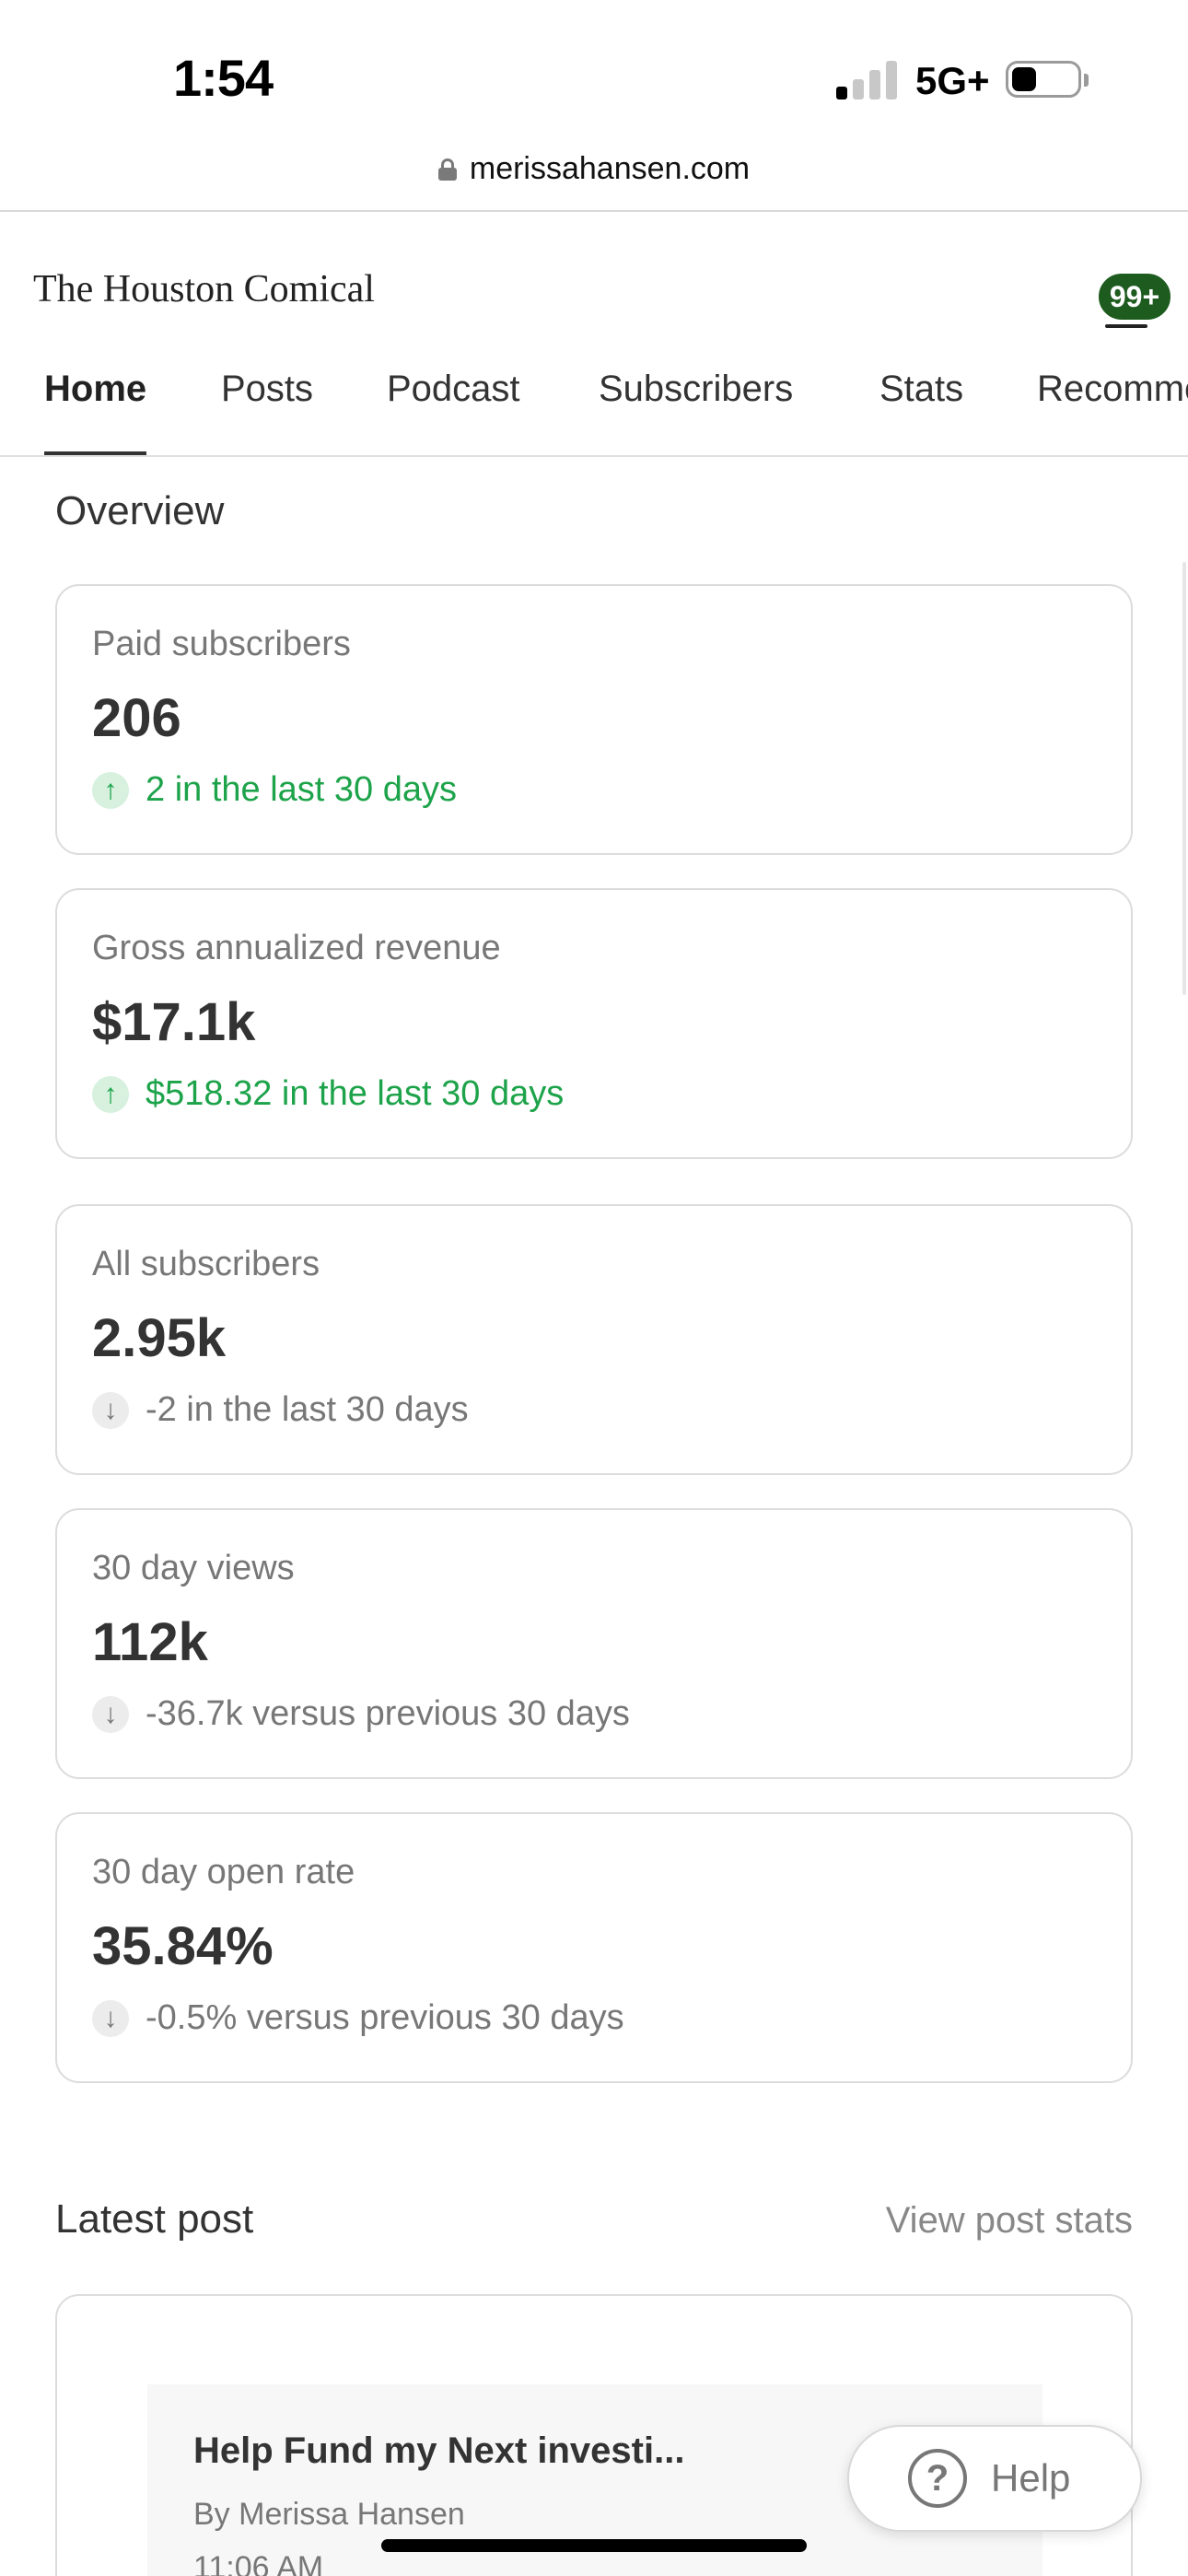 This screenshot has width=1188, height=2576. Describe the element at coordinates (136, 718) in the screenshot. I see `stat-value: 206` at that location.